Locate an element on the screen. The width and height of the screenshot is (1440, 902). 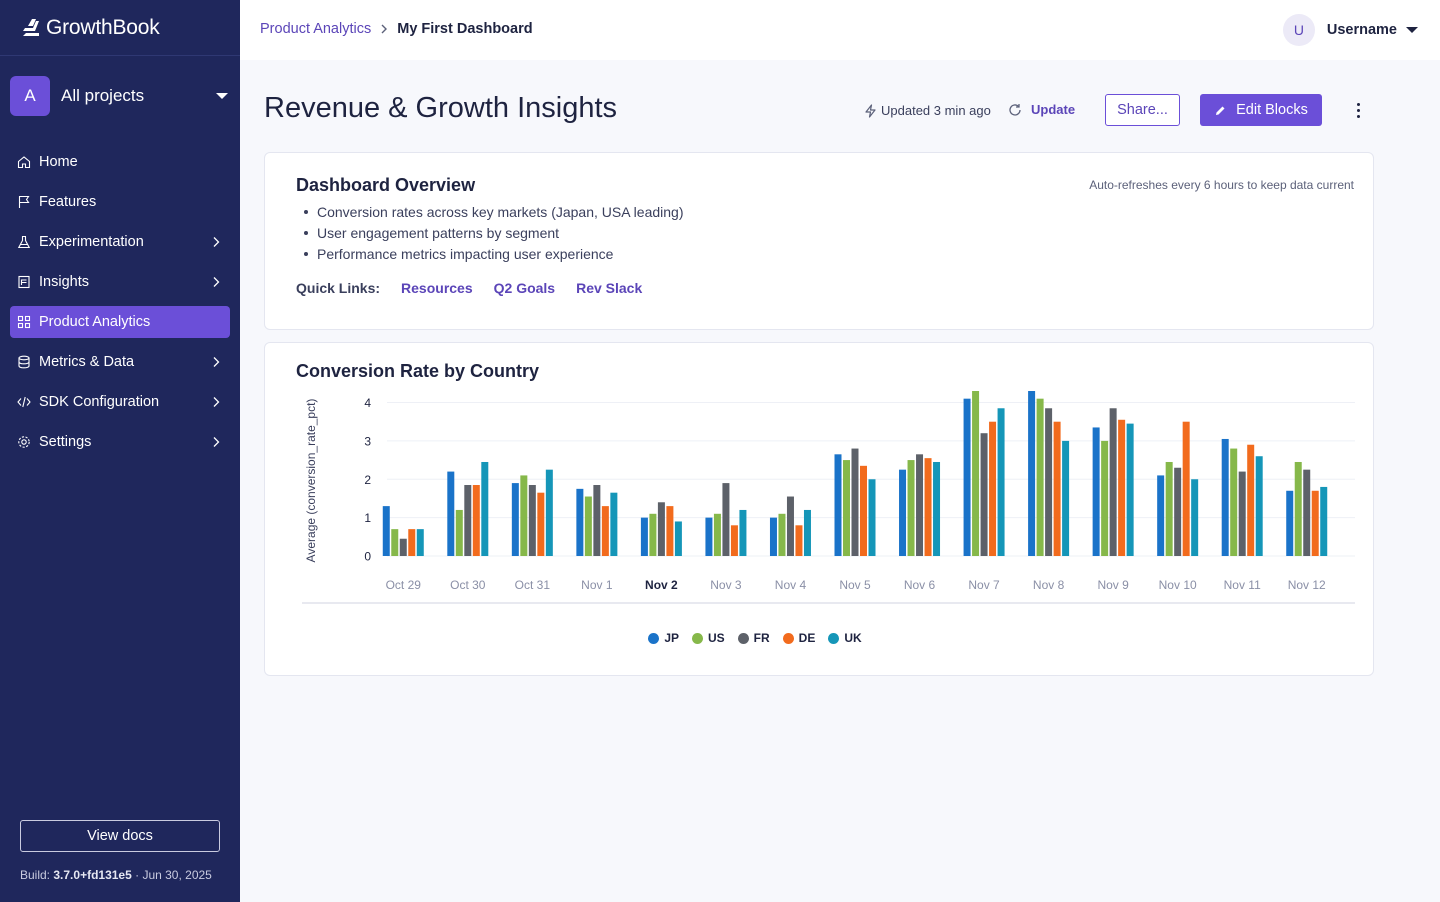
sidebar-item-settings: Settings is located at coordinates (120, 442).